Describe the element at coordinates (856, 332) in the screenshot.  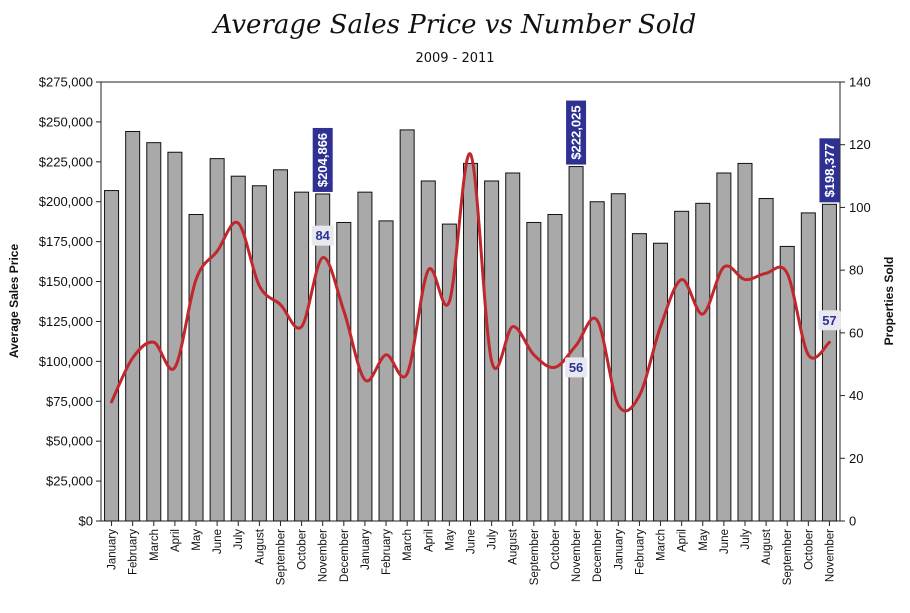
I see `y2-tick-label: 60` at that location.